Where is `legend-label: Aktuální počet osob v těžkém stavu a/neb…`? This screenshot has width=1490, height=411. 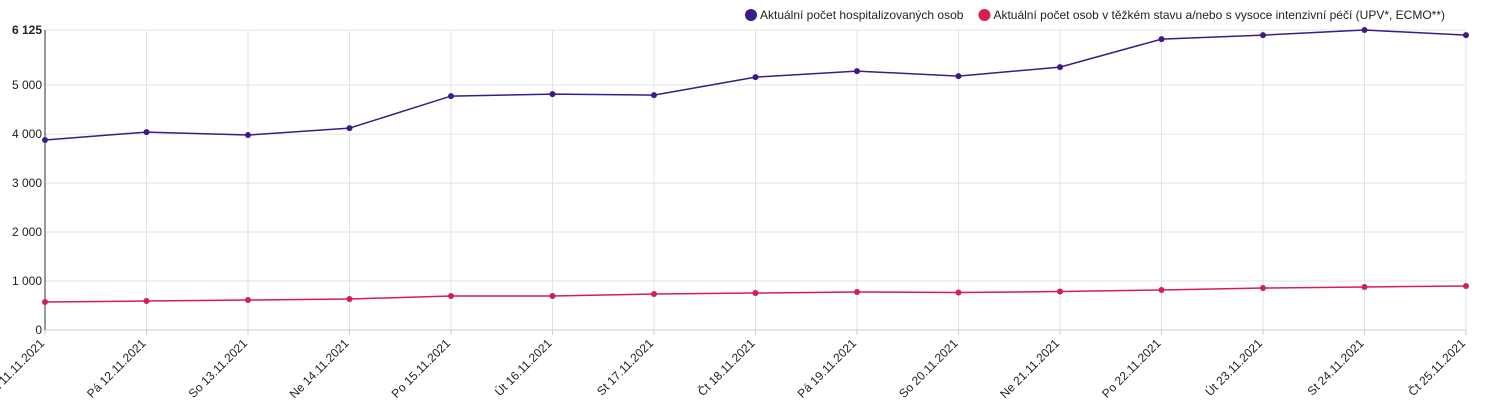 legend-label: Aktuální počet osob v těžkém stavu a/neb… is located at coordinates (1219, 15).